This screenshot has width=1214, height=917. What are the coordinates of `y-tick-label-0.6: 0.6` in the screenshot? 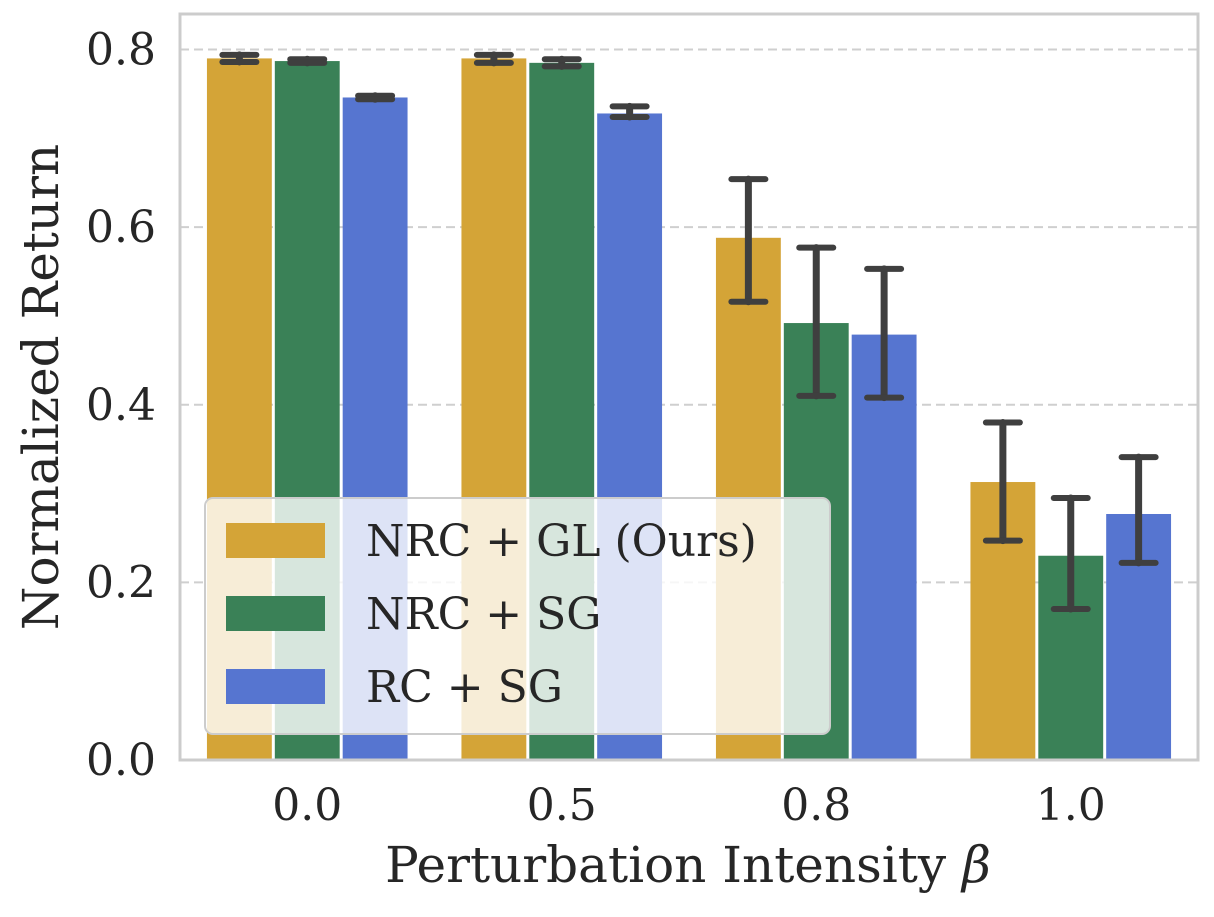 It's located at (121, 227).